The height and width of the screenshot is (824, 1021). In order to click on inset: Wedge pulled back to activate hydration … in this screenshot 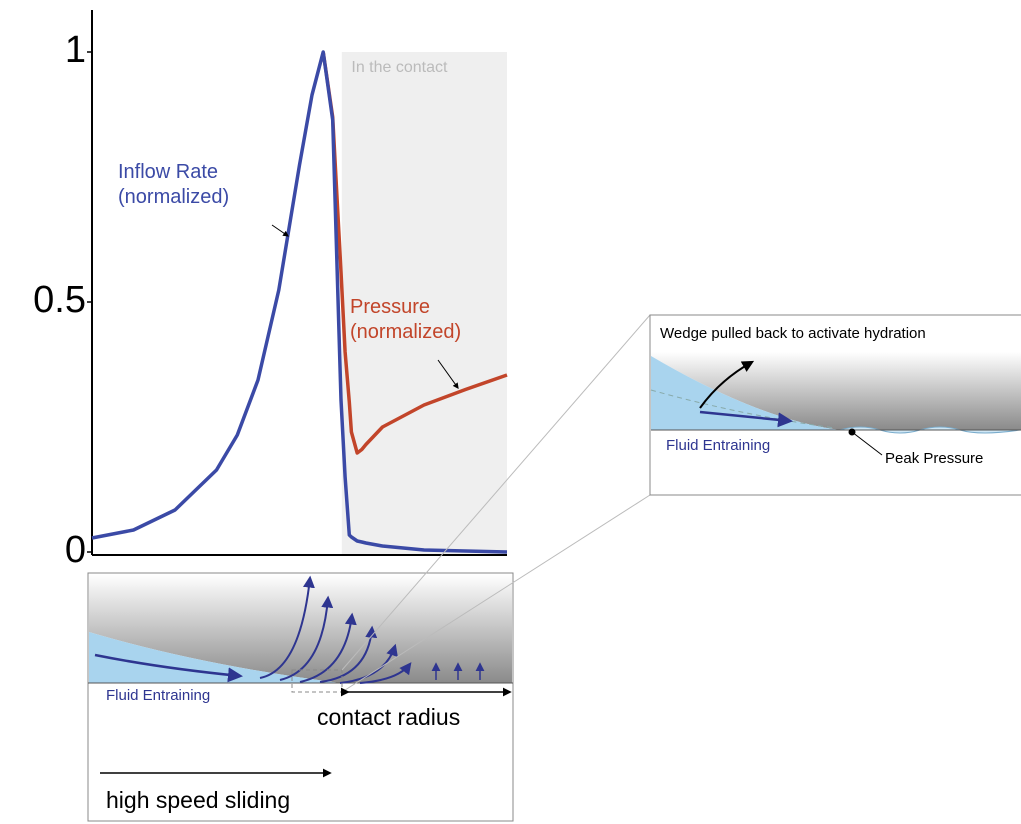, I will do `click(835, 405)`.